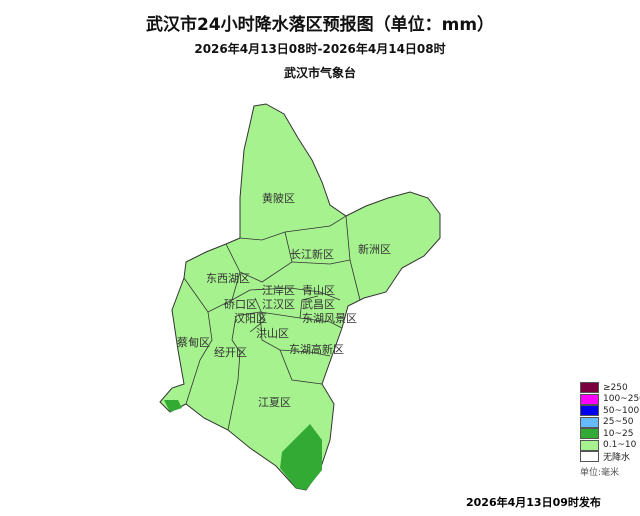 This screenshot has width=640, height=516. Describe the element at coordinates (193, 342) in the screenshot. I see `district-label: 蔡甸区` at that location.